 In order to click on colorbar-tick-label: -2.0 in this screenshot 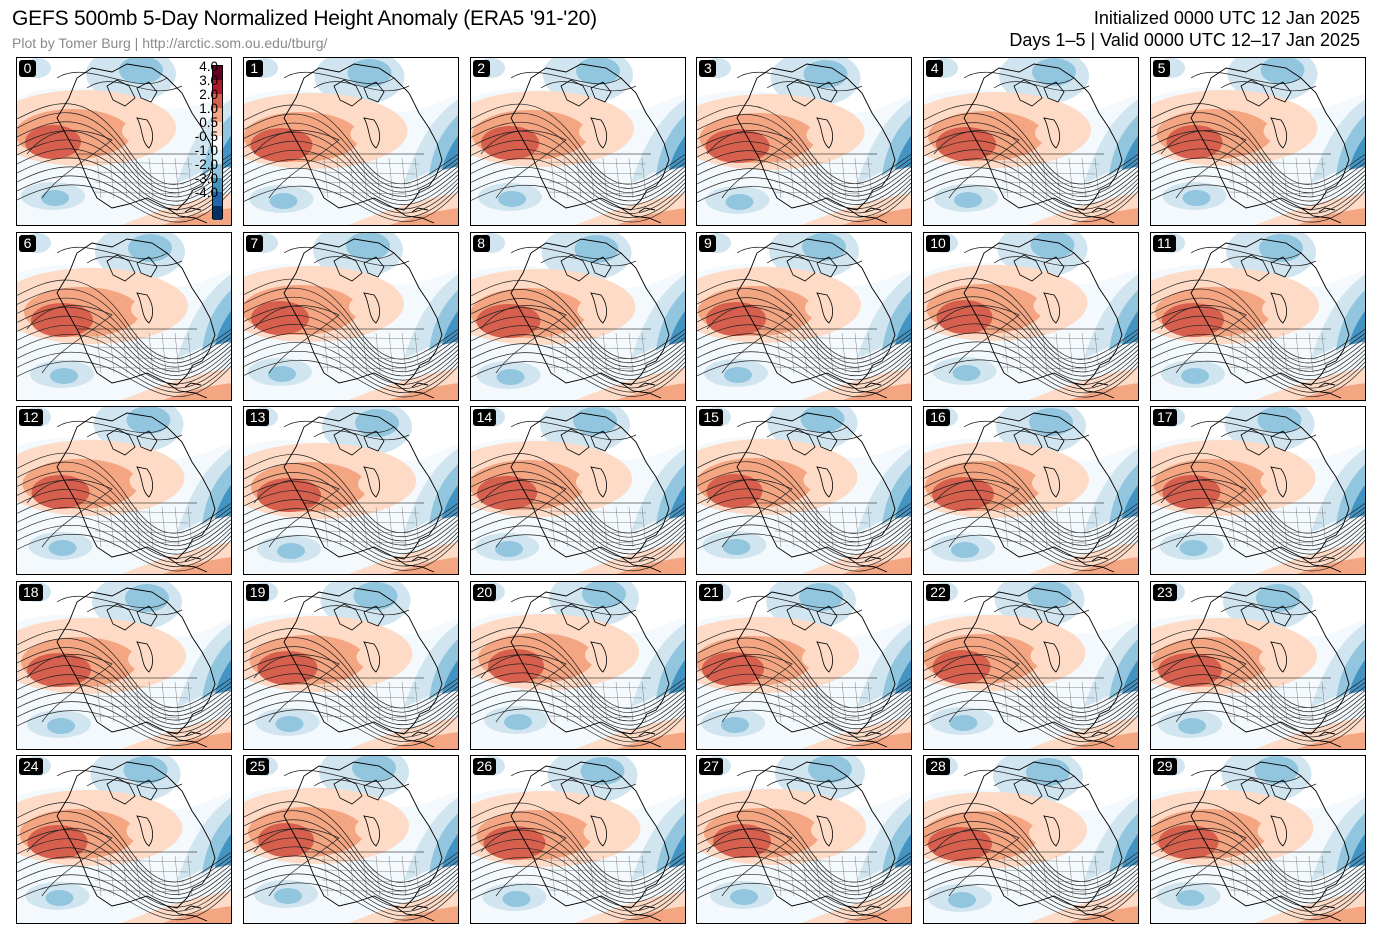, I will do `click(206, 164)`.